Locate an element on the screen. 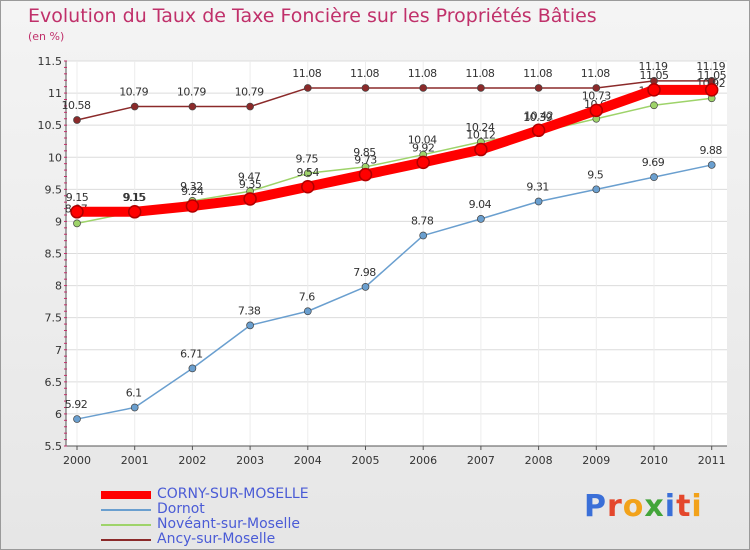 The width and height of the screenshot is (750, 550). logo-letter: P is located at coordinates (595, 506).